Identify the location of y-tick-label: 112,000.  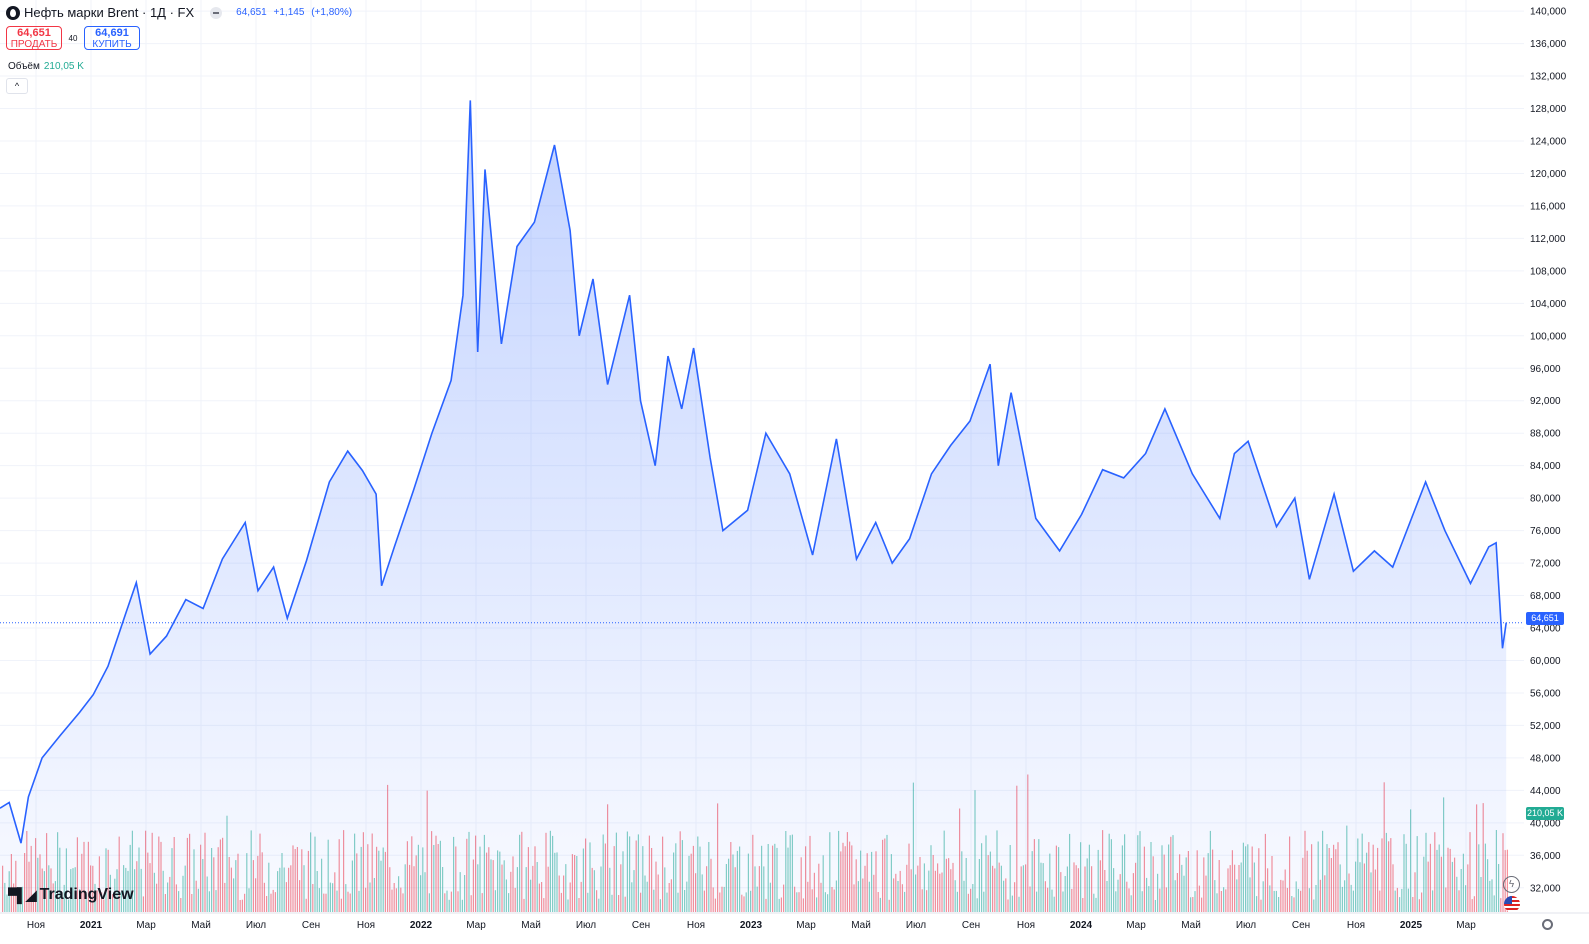
(1548, 239).